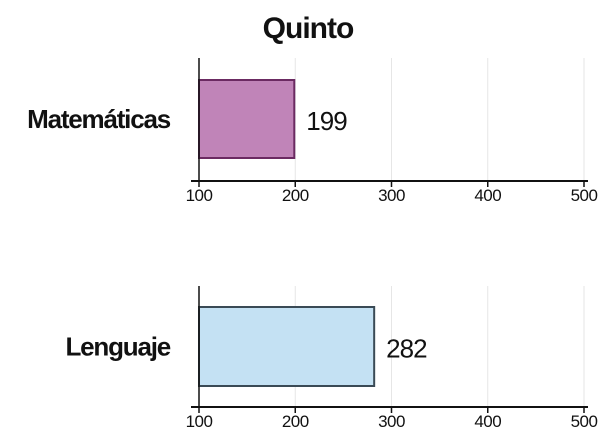 The height and width of the screenshot is (430, 607). Describe the element at coordinates (406, 349) in the screenshot. I see `data-label: 282` at that location.